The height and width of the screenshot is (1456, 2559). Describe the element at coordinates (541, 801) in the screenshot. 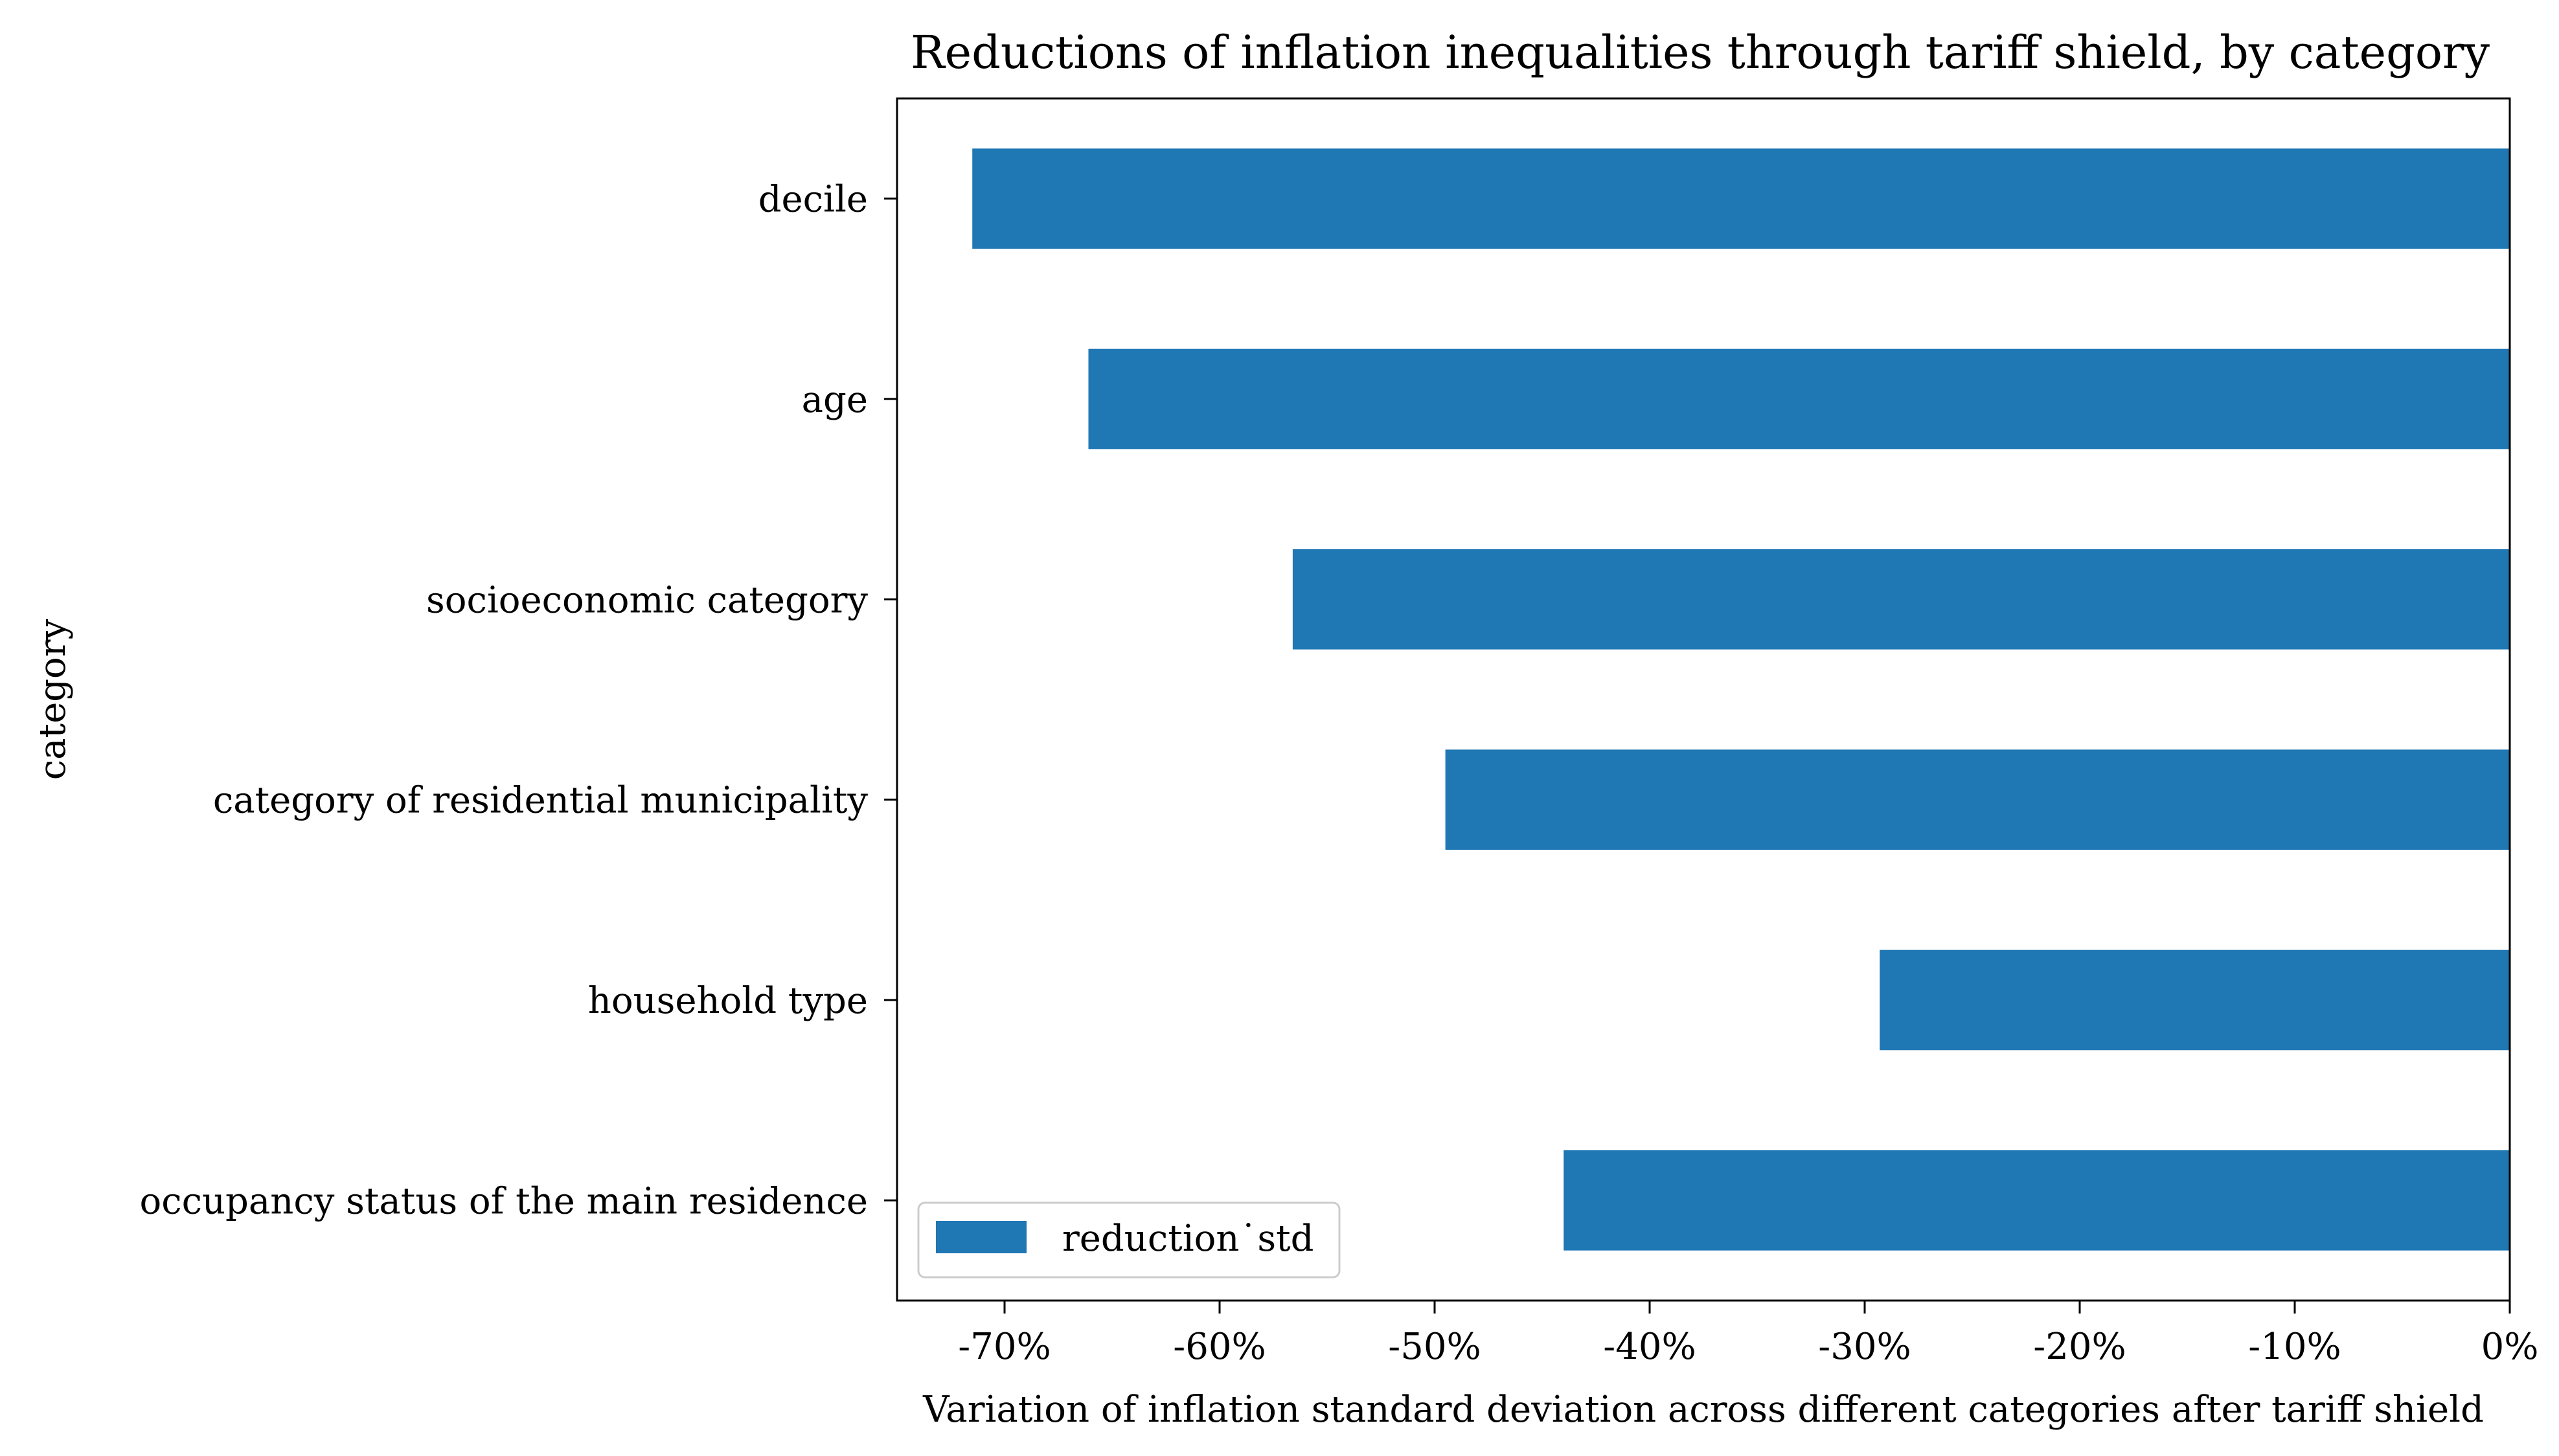

I see `y-tick-label: category of residential municipality` at that location.